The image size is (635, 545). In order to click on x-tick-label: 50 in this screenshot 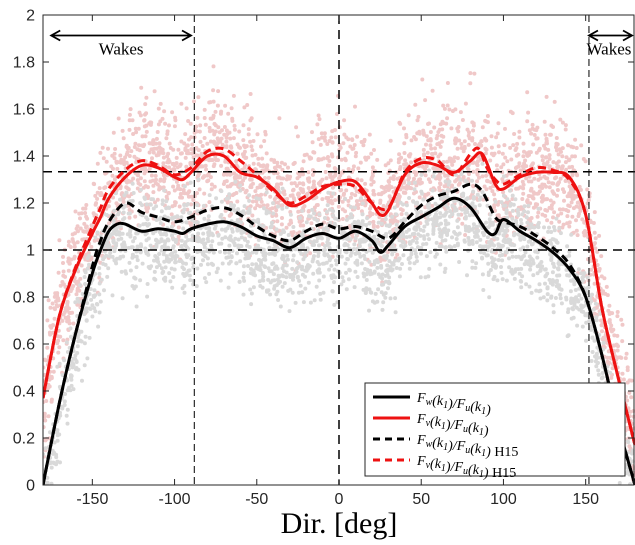, I will do `click(421, 499)`.